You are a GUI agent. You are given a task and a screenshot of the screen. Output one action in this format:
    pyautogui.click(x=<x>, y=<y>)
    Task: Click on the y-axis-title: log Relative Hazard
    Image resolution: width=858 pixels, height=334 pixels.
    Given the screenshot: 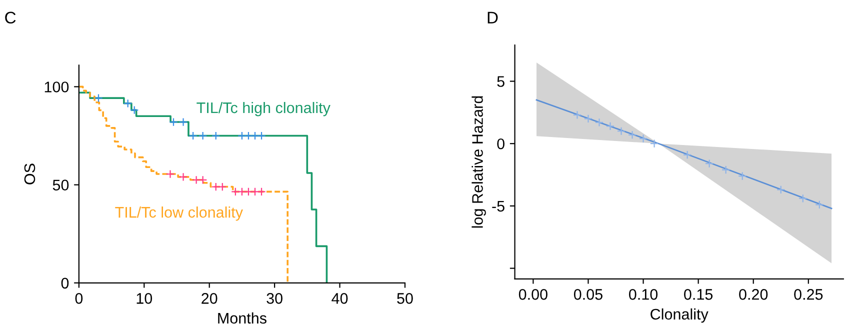 What is the action you would take?
    pyautogui.click(x=479, y=162)
    